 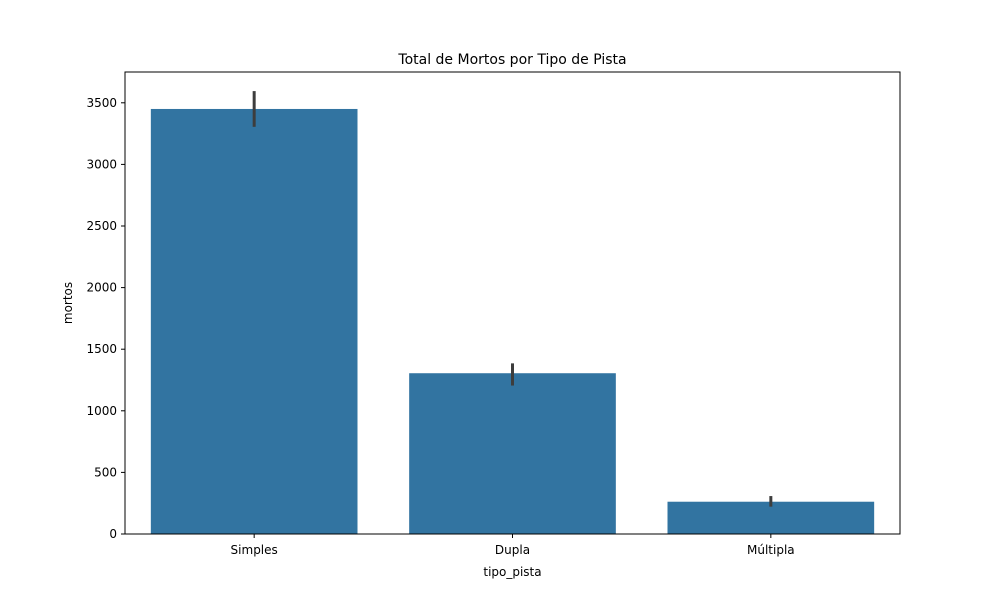 What do you see at coordinates (105, 472) in the screenshot?
I see `y-tick-label-1: 500` at bounding box center [105, 472].